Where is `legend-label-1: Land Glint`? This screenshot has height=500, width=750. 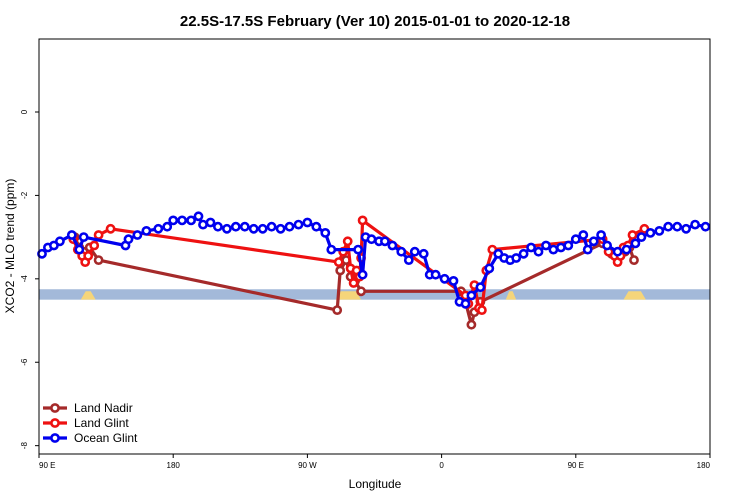 legend-label-1: Land Glint is located at coordinates (101, 423).